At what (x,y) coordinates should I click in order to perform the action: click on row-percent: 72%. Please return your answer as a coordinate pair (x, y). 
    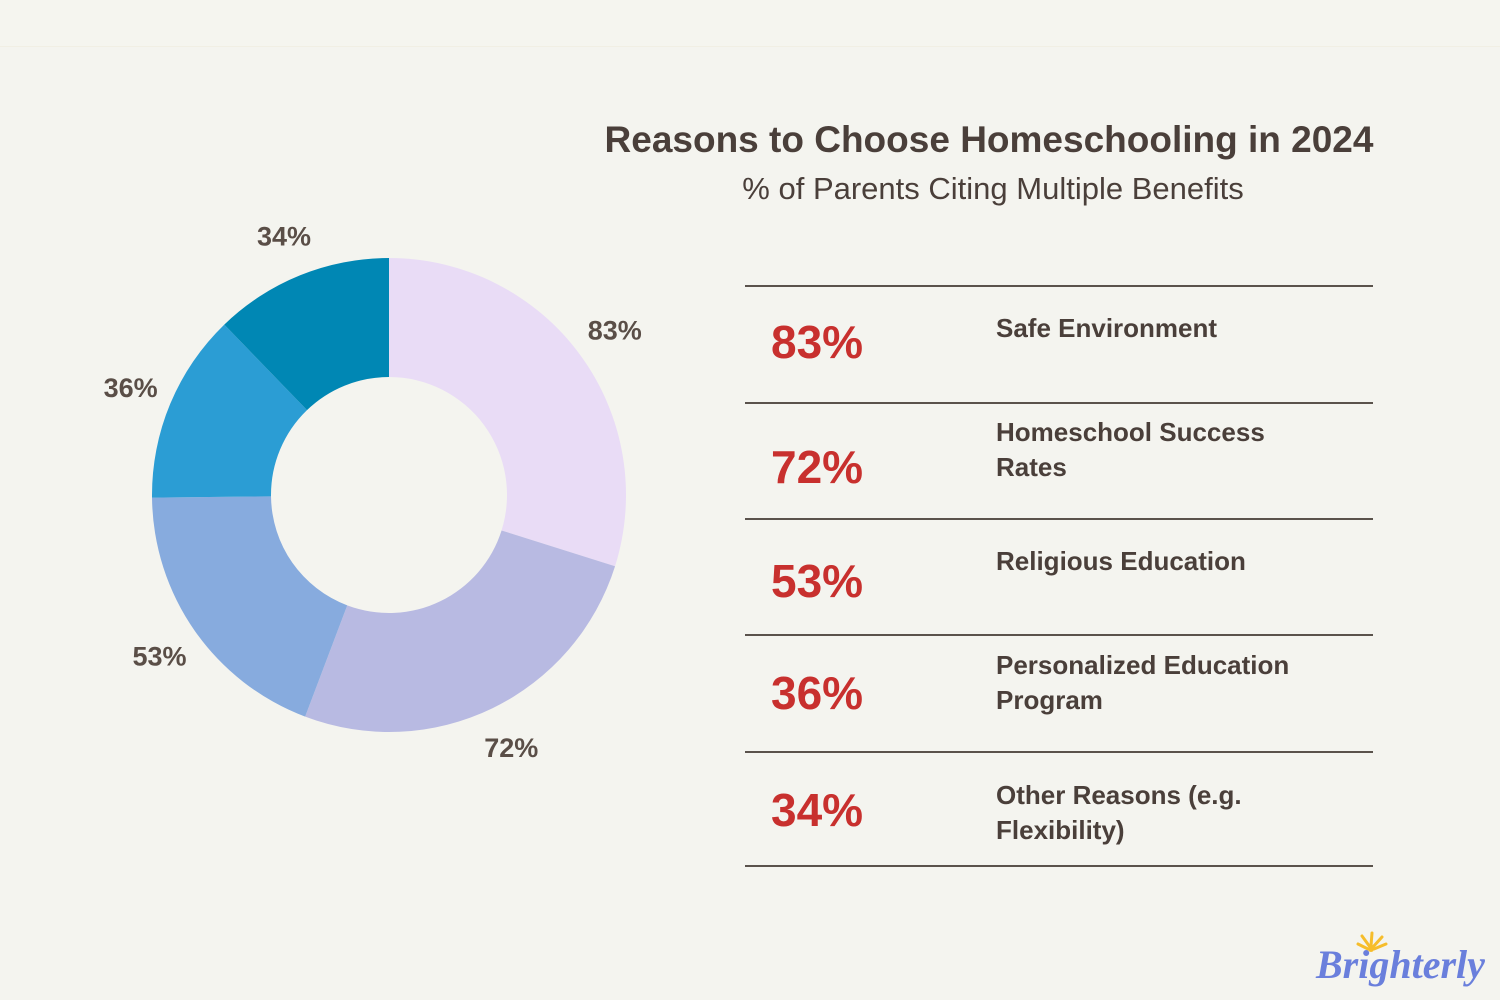
    Looking at the image, I should click on (817, 467).